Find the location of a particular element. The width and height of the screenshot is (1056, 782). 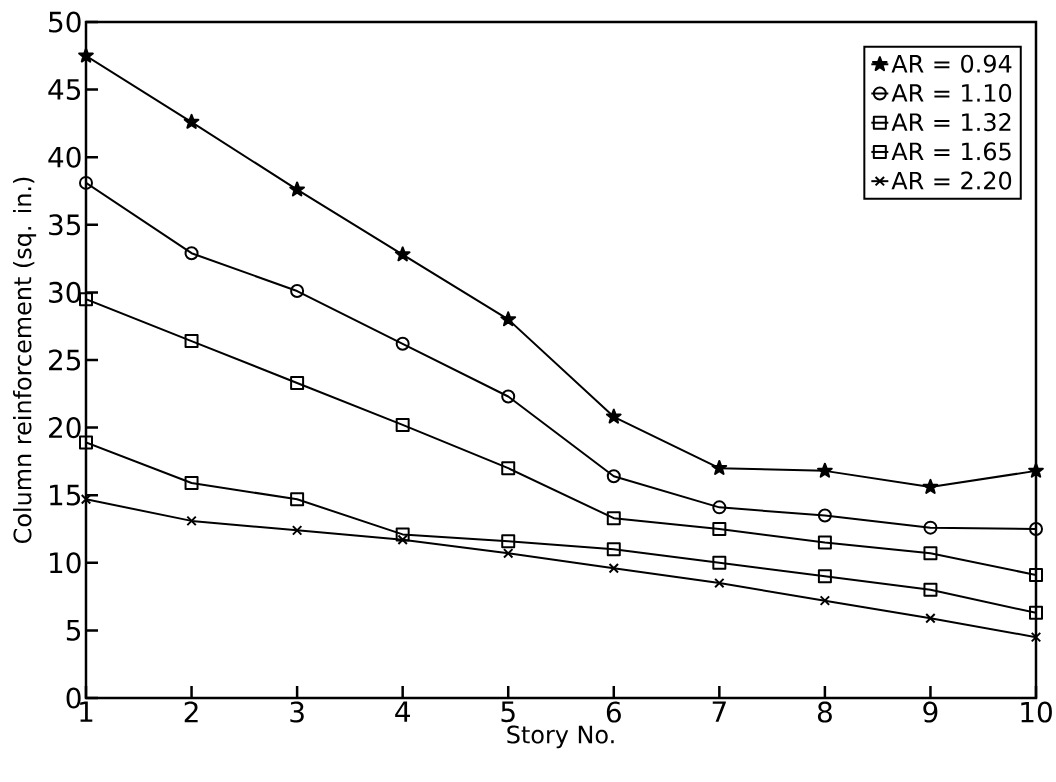

x-tick-label: 7 is located at coordinates (719, 711).